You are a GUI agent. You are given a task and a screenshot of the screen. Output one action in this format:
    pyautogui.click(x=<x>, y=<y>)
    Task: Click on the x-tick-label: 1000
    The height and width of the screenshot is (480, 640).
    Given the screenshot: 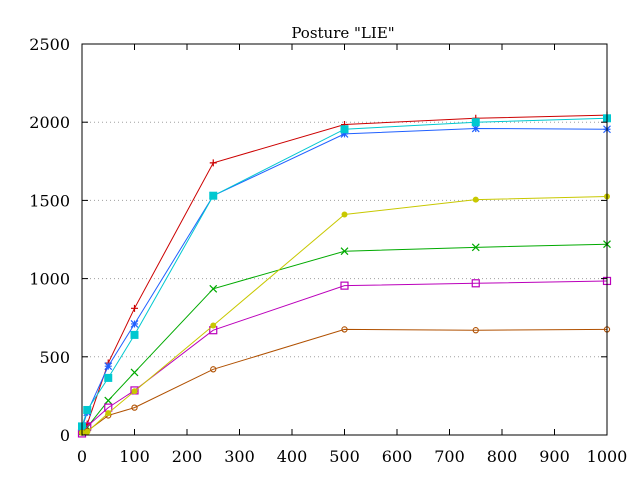 What is the action you would take?
    pyautogui.click(x=607, y=456)
    